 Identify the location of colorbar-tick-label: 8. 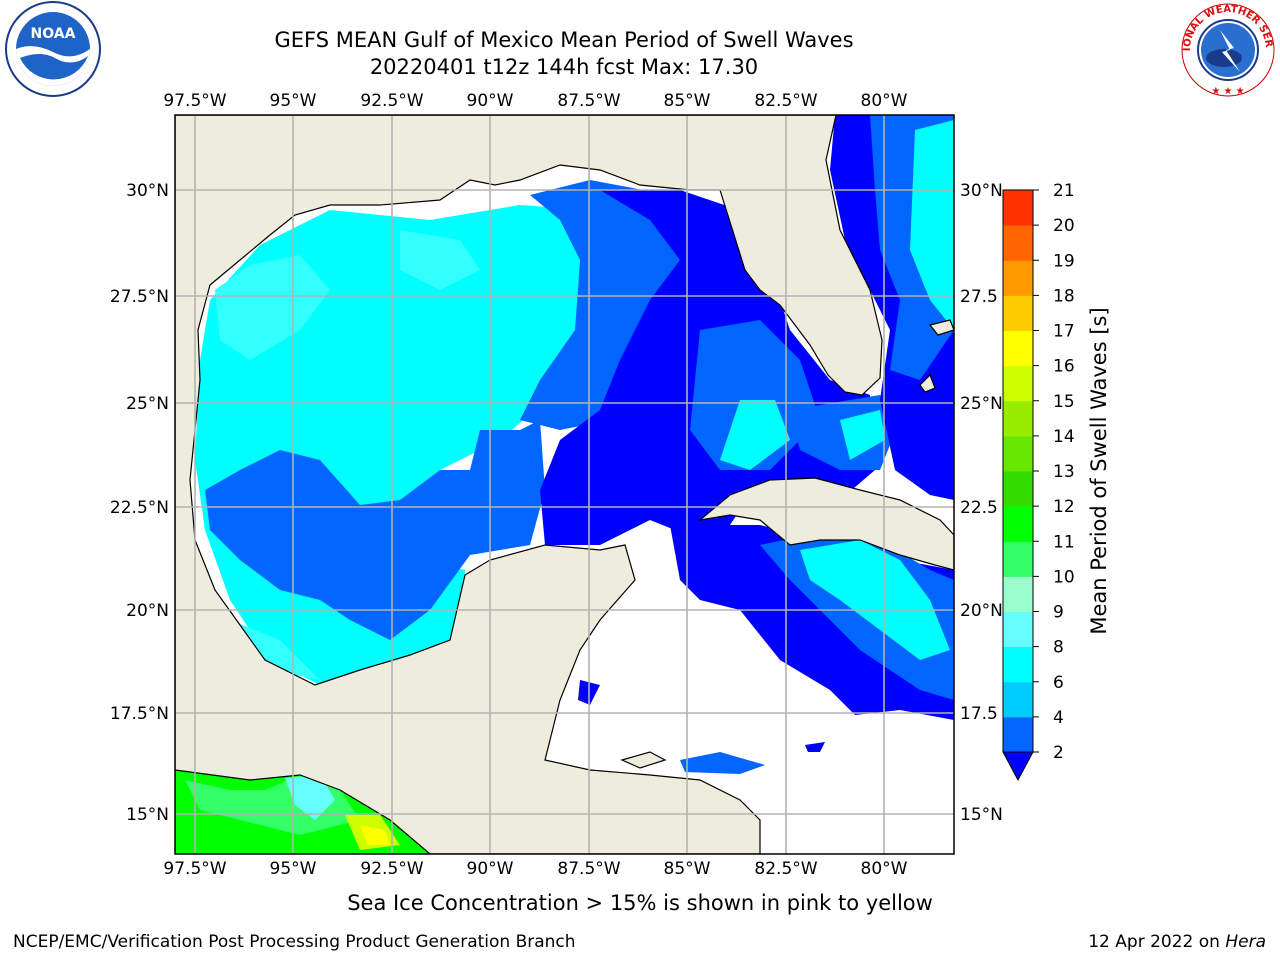
(1058, 648).